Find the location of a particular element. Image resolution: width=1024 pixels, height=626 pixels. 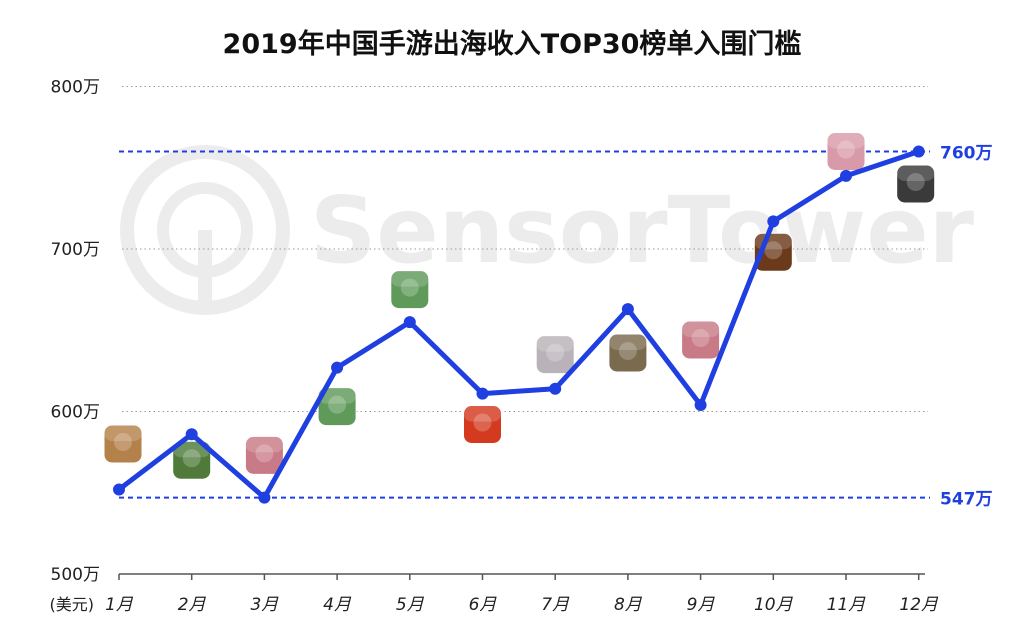

game-icon-army-soldier is located at coordinates (192, 460).